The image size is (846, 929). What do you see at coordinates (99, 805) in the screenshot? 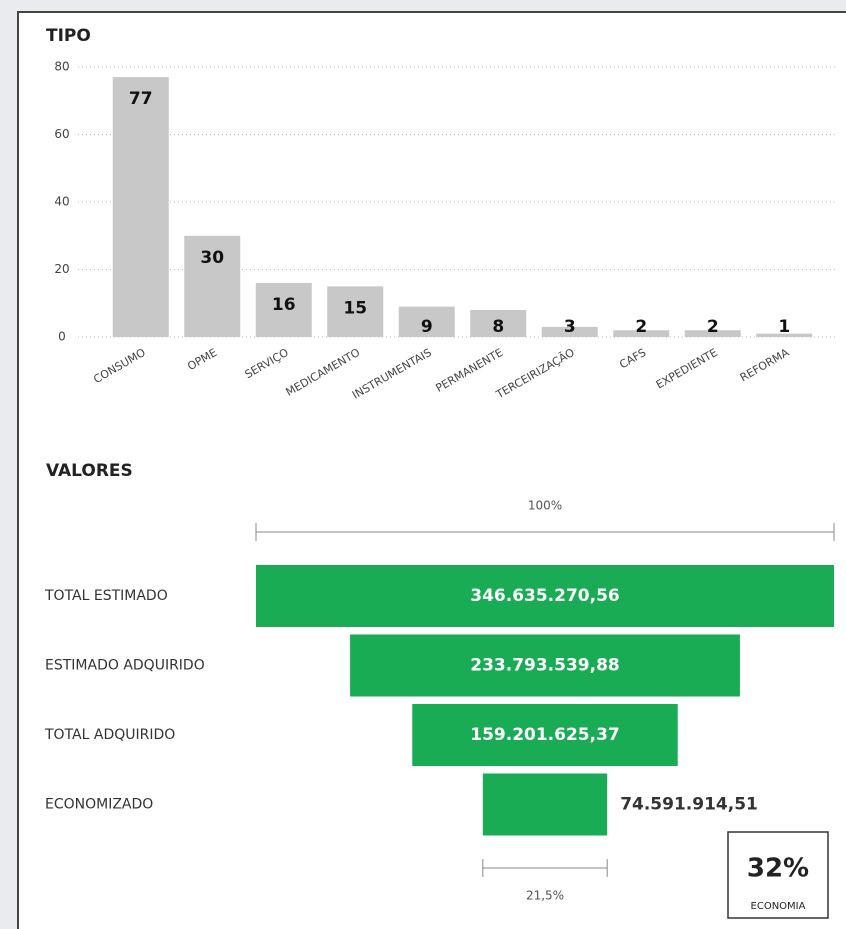
I see `category-label: ECONOMIZADO` at bounding box center [99, 805].